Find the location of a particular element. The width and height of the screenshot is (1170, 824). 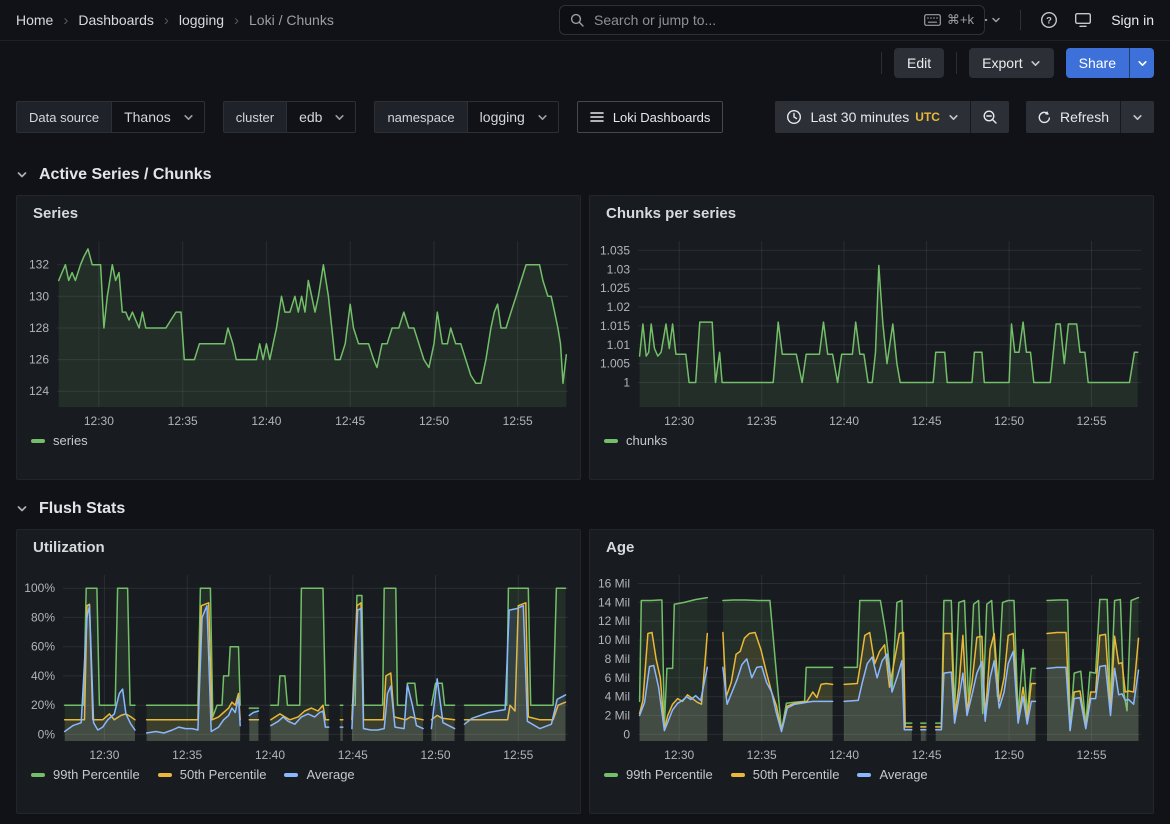

cluster-select: edb is located at coordinates (322, 117).